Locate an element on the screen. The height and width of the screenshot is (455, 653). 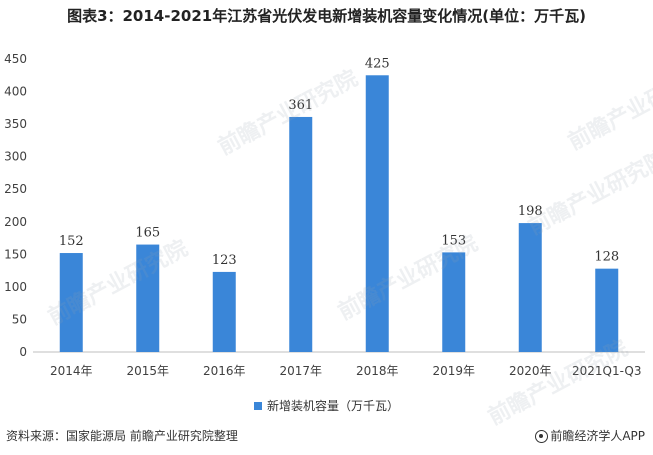
legend-swatch is located at coordinates (257, 405).